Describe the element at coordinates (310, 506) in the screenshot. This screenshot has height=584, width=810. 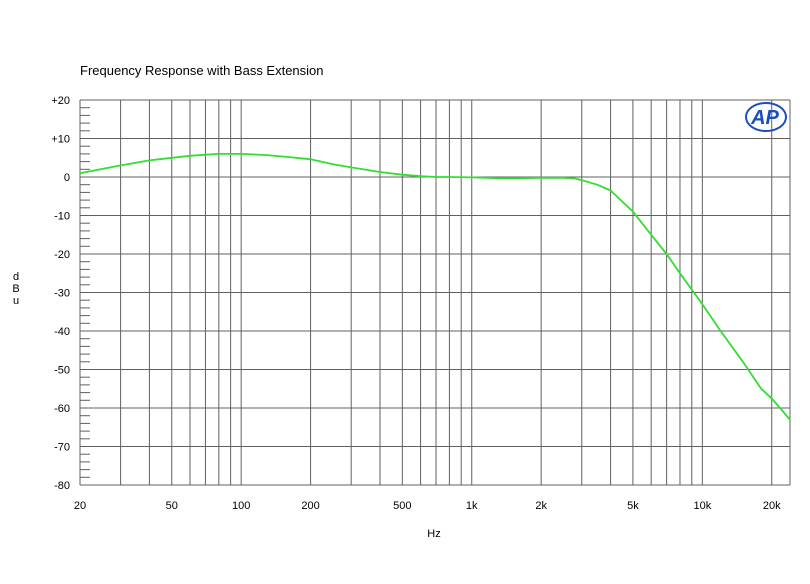
I see `x-tick-label: 200` at that location.